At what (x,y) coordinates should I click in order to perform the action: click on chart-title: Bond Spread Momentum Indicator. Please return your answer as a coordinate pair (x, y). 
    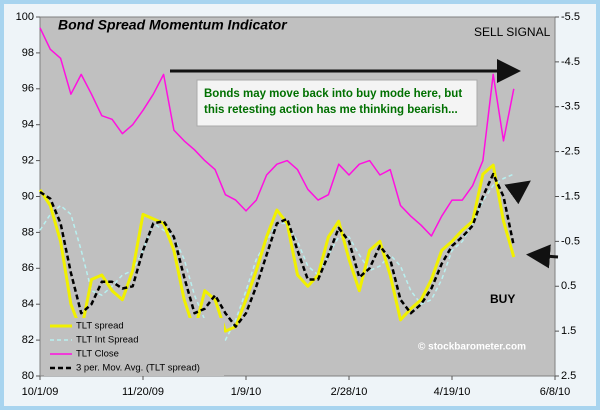
    Looking at the image, I should click on (173, 25).